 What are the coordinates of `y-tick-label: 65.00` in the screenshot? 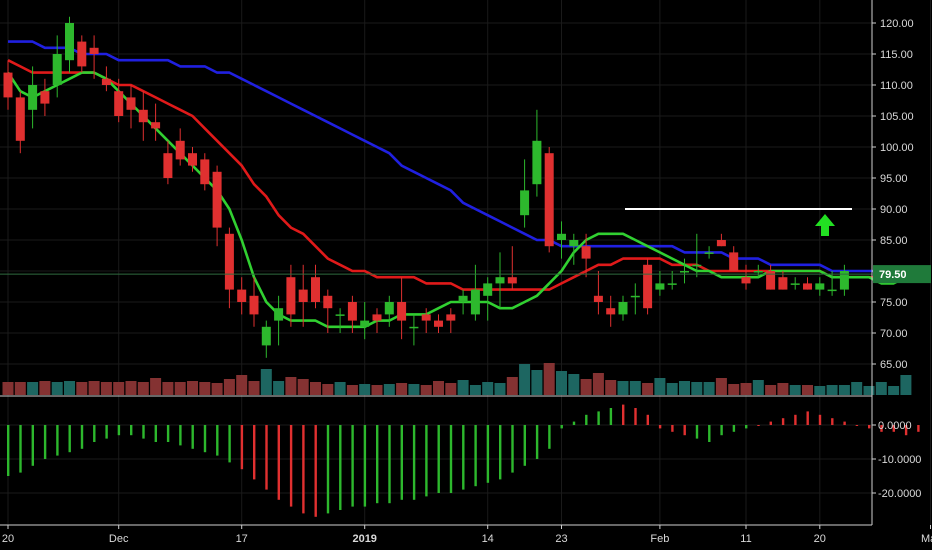 It's located at (894, 365).